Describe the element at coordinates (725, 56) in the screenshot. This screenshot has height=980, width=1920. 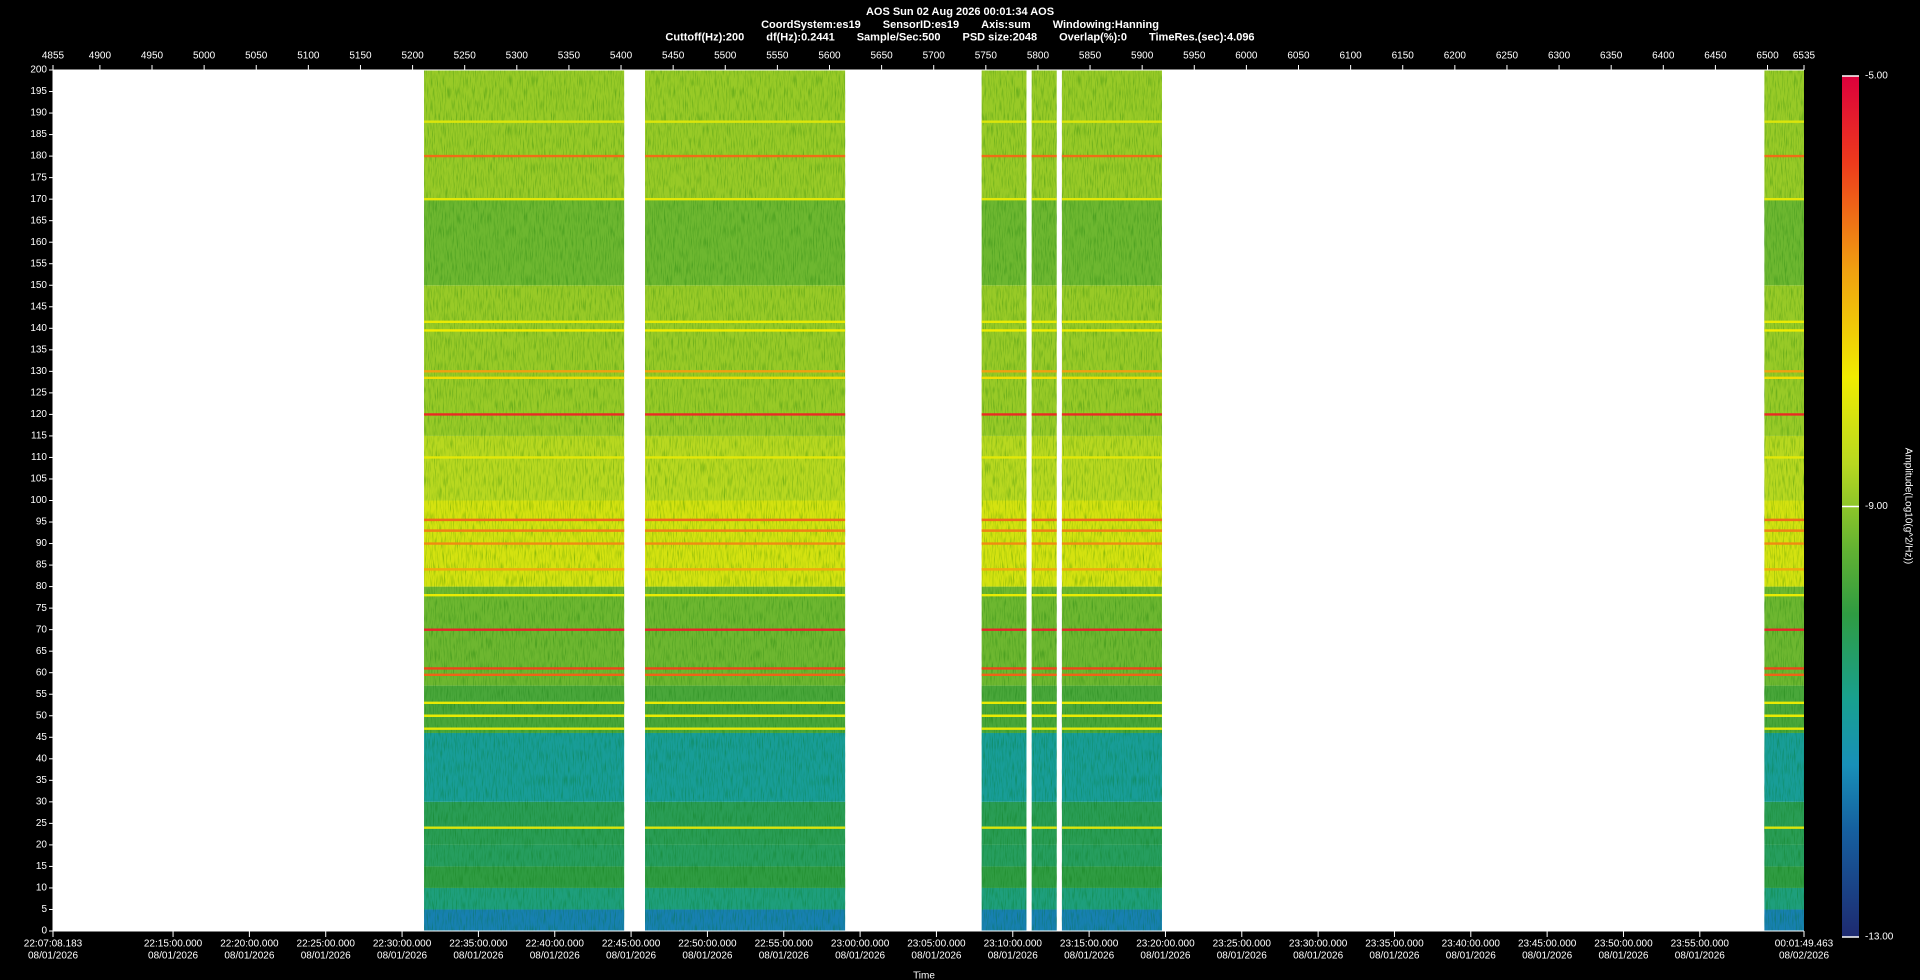
I see `x-tick-label: 5500` at that location.